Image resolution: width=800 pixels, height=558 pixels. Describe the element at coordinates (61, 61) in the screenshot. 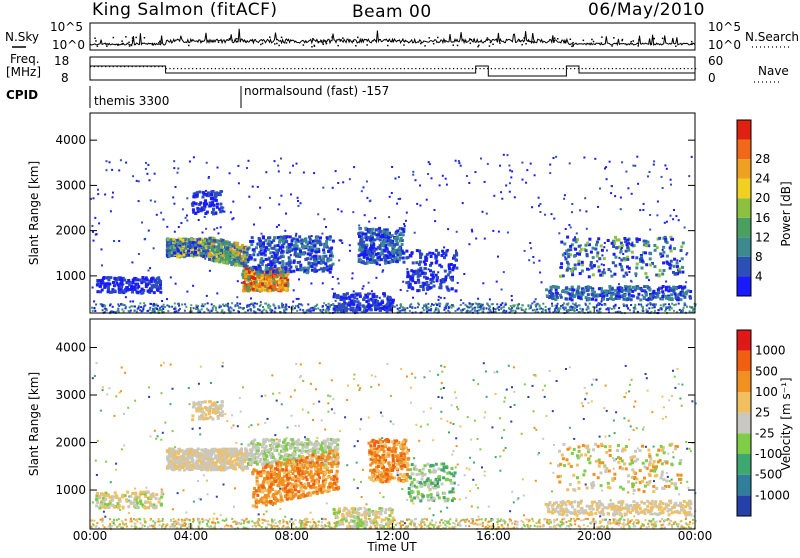

I see `freq-tick-top: 18` at that location.